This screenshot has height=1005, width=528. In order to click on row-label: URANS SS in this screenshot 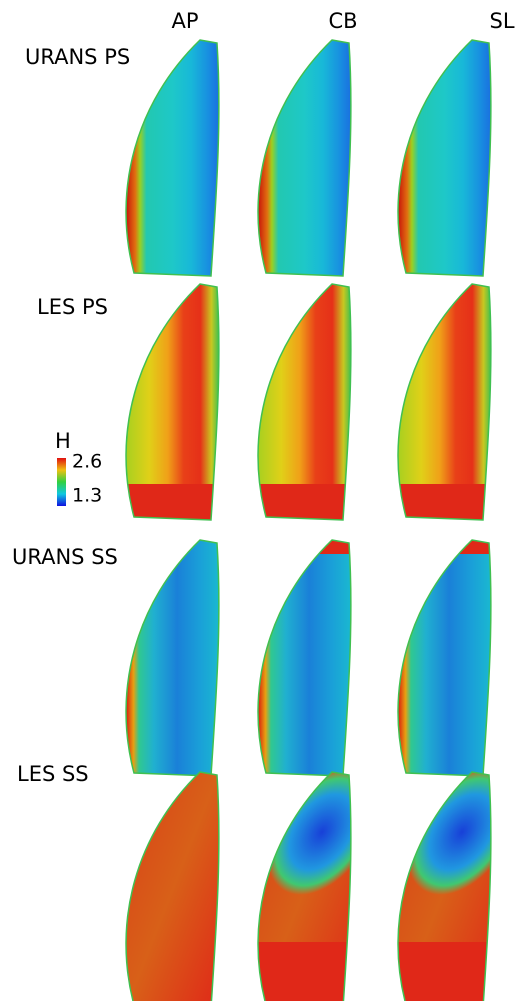, I will do `click(65, 557)`.